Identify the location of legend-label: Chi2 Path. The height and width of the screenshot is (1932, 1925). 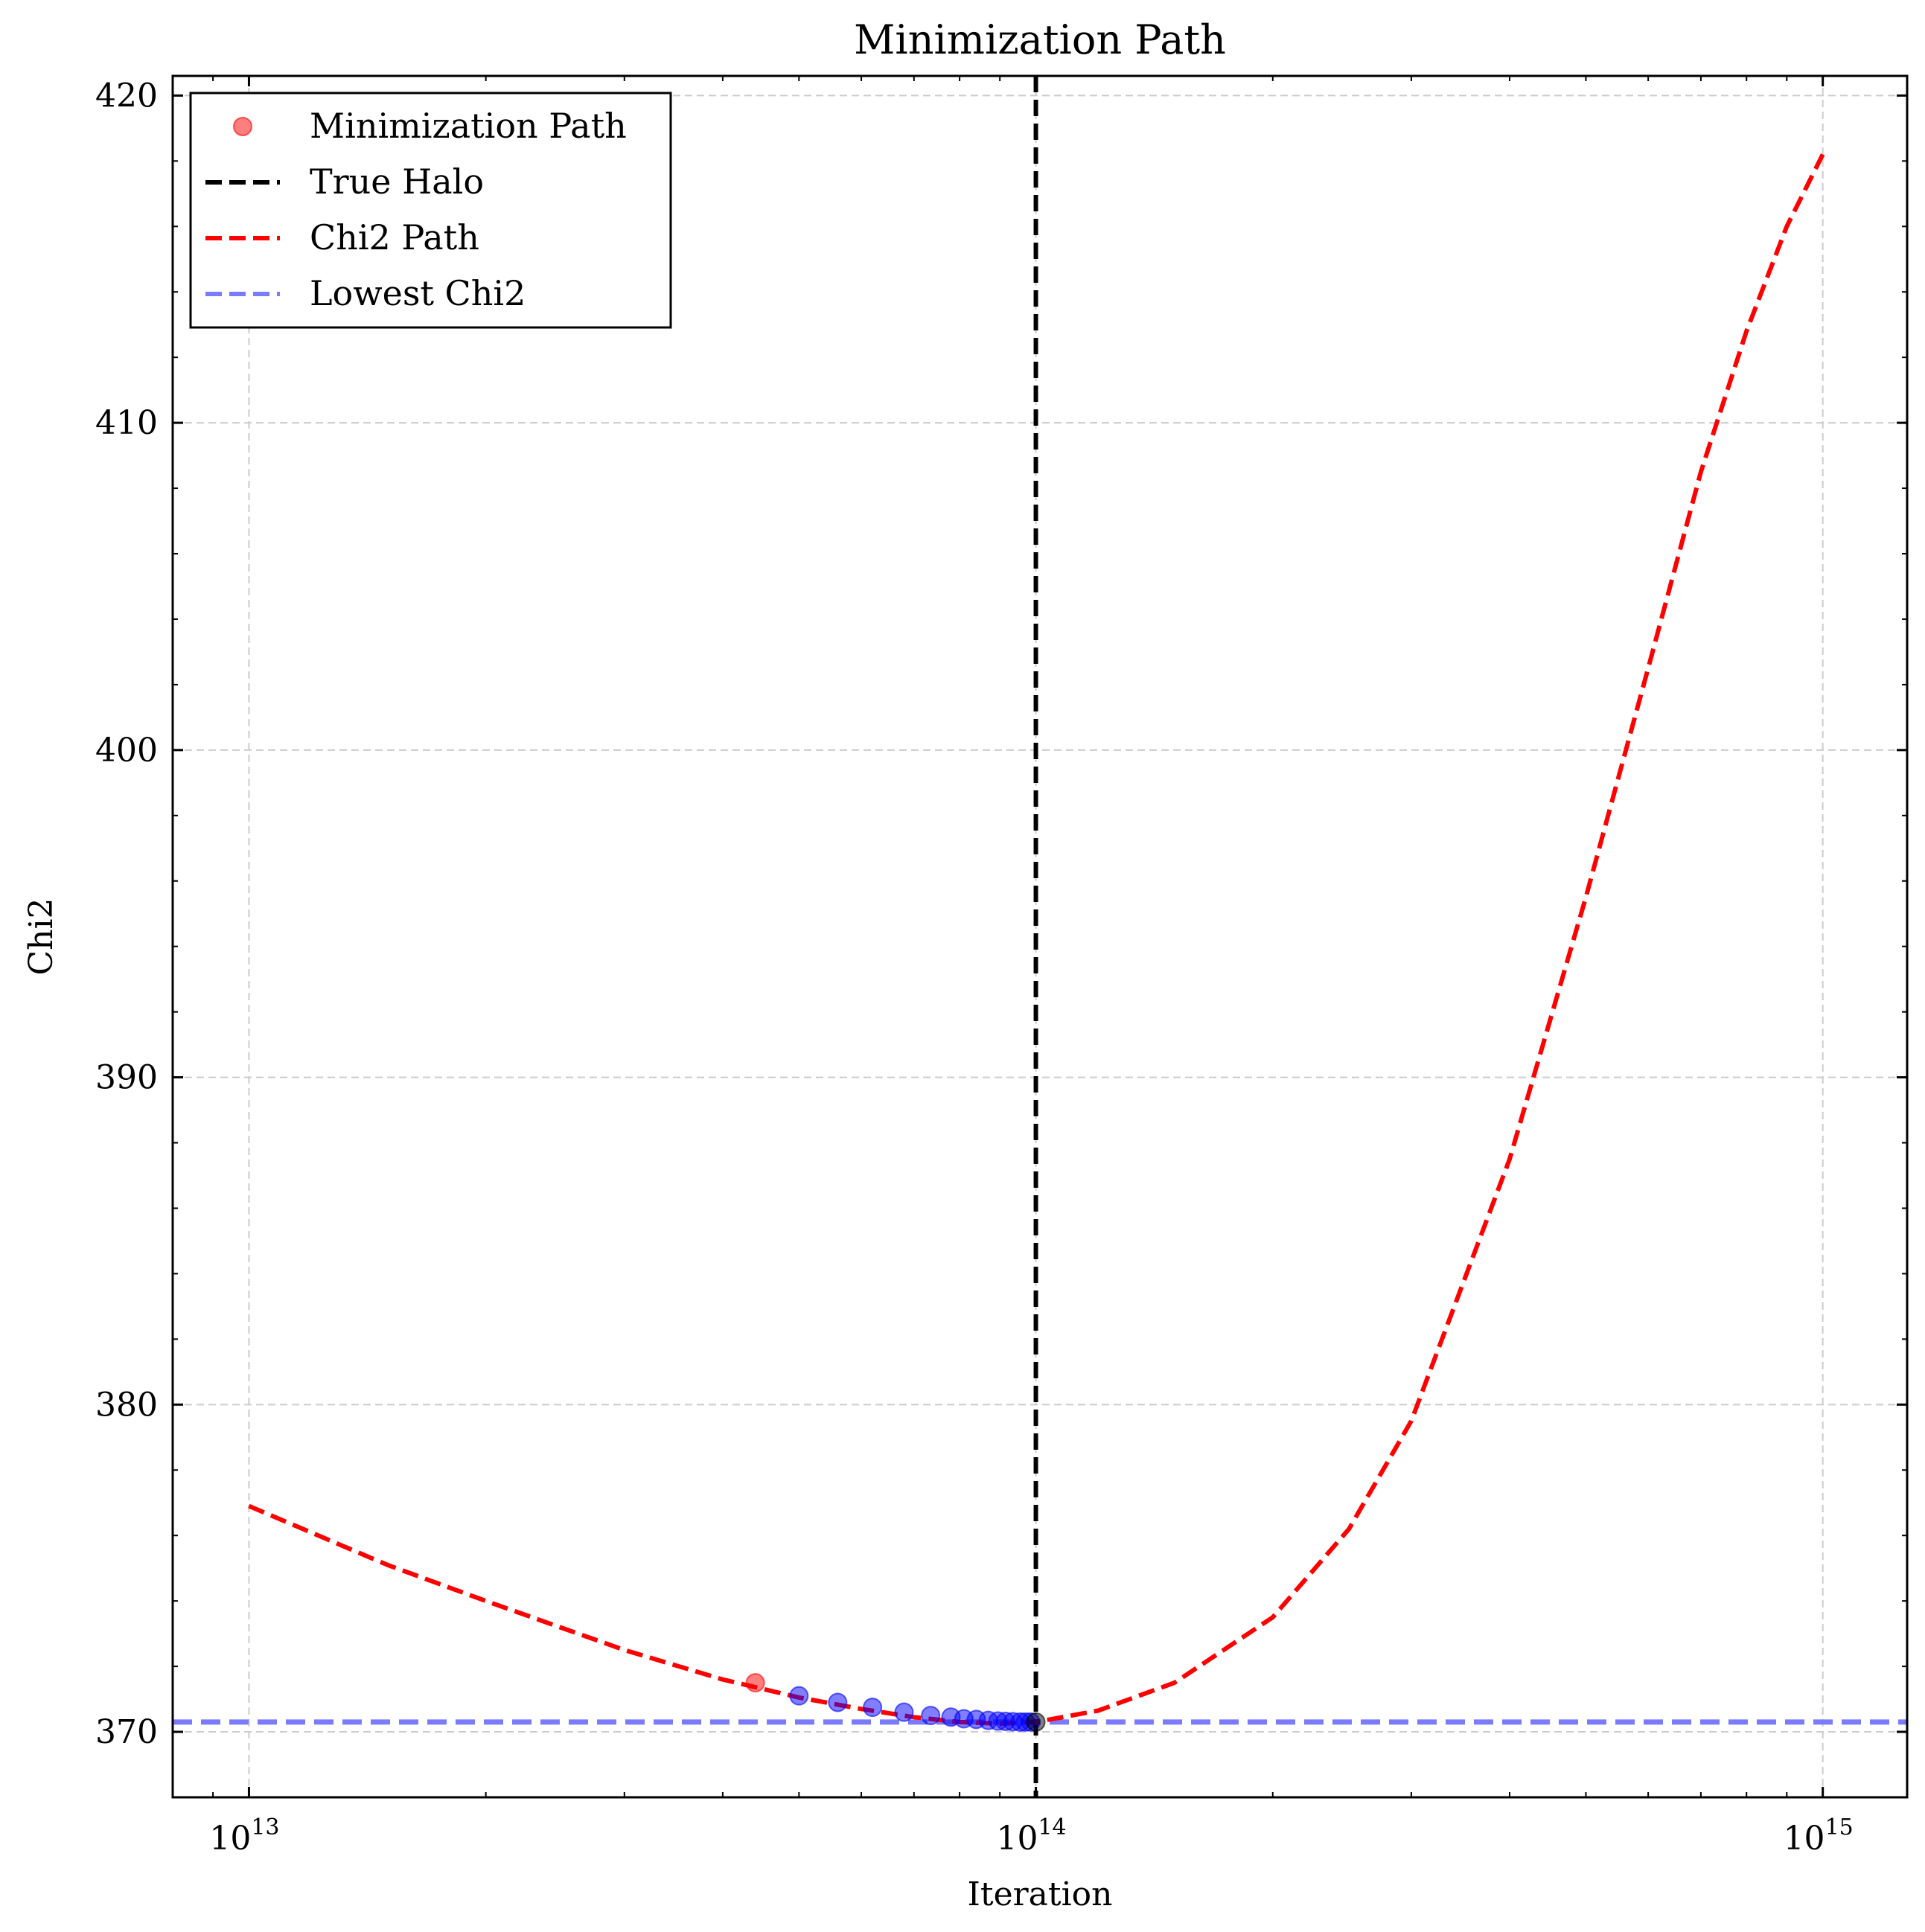
(394, 237).